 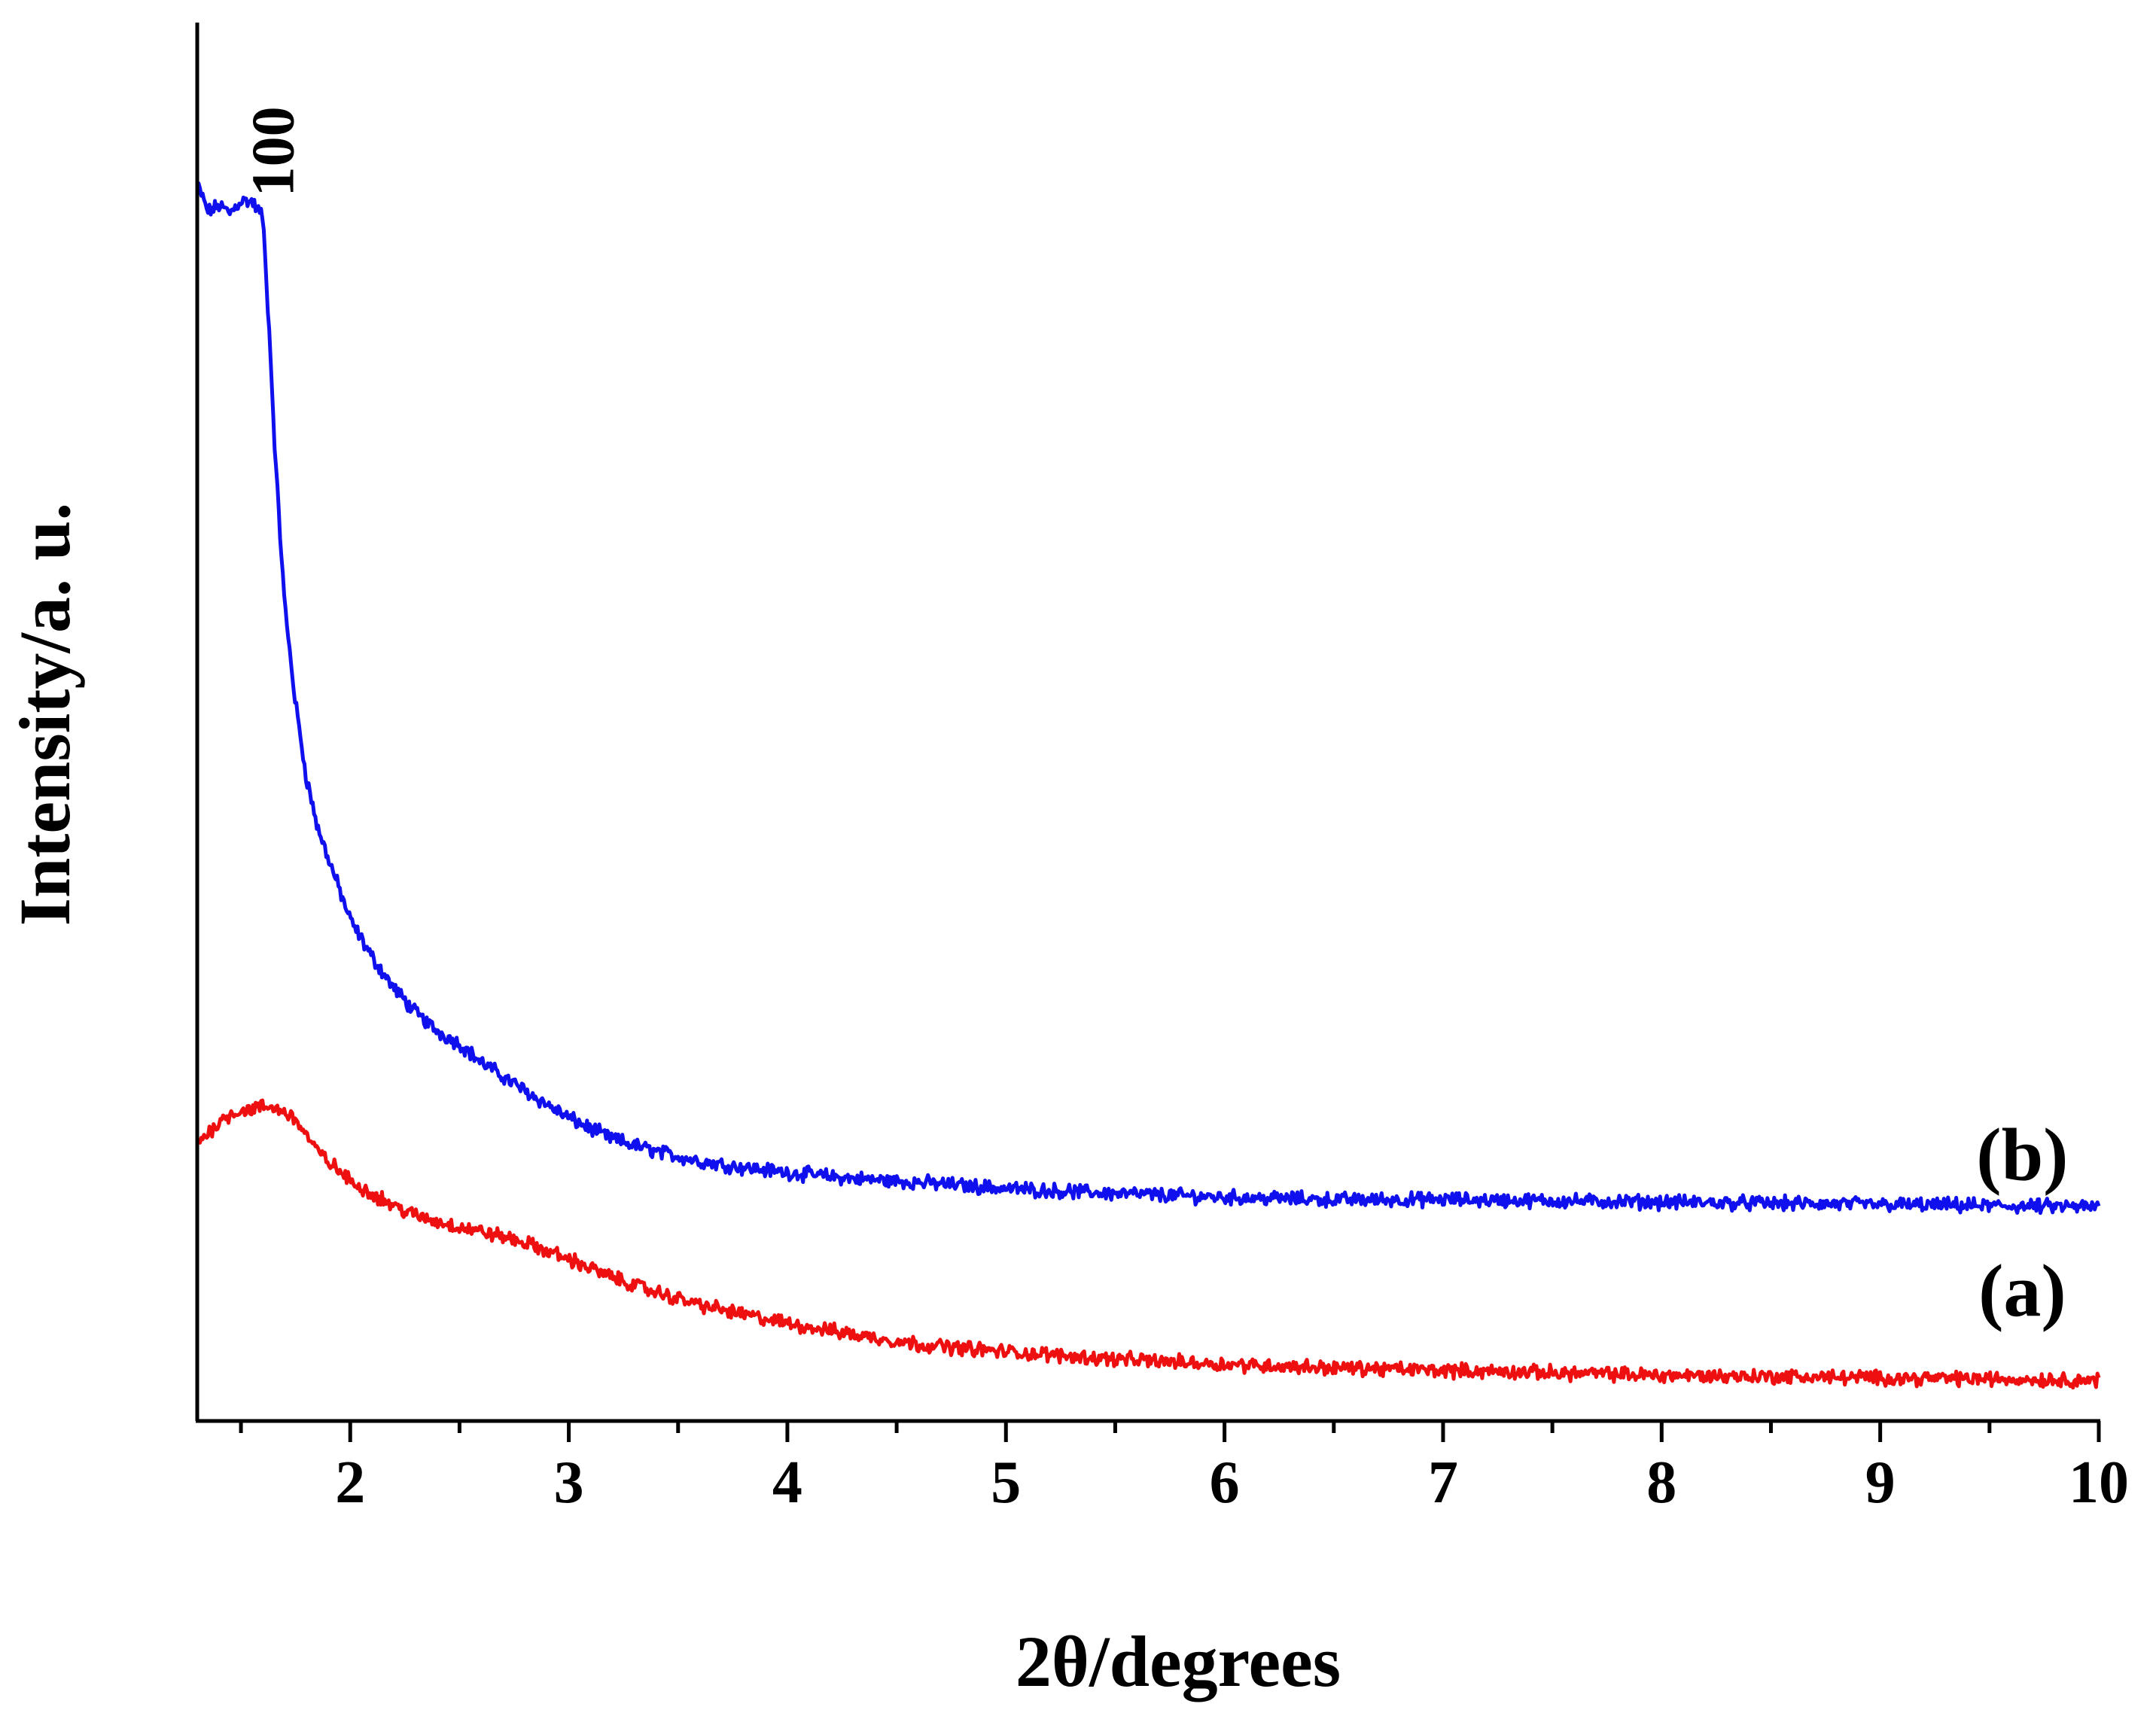 What do you see at coordinates (1661, 1483) in the screenshot?
I see `x-tick-label: 8` at bounding box center [1661, 1483].